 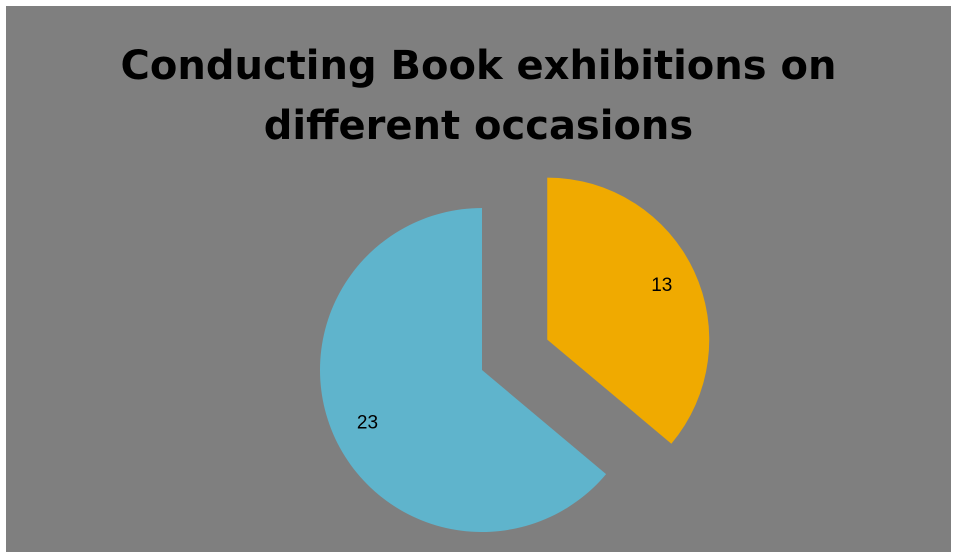 What do you see at coordinates (367, 422) in the screenshot?
I see `data-label-23: 23` at bounding box center [367, 422].